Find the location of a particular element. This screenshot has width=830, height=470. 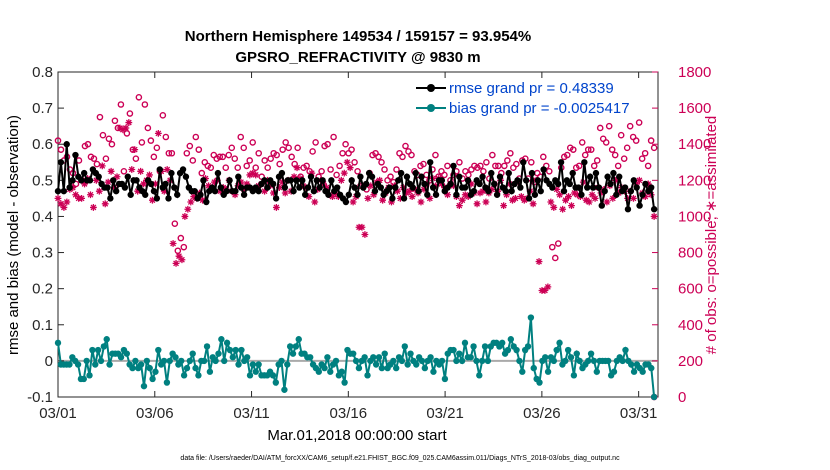

right-y-tick-label: 400 is located at coordinates (690, 325).